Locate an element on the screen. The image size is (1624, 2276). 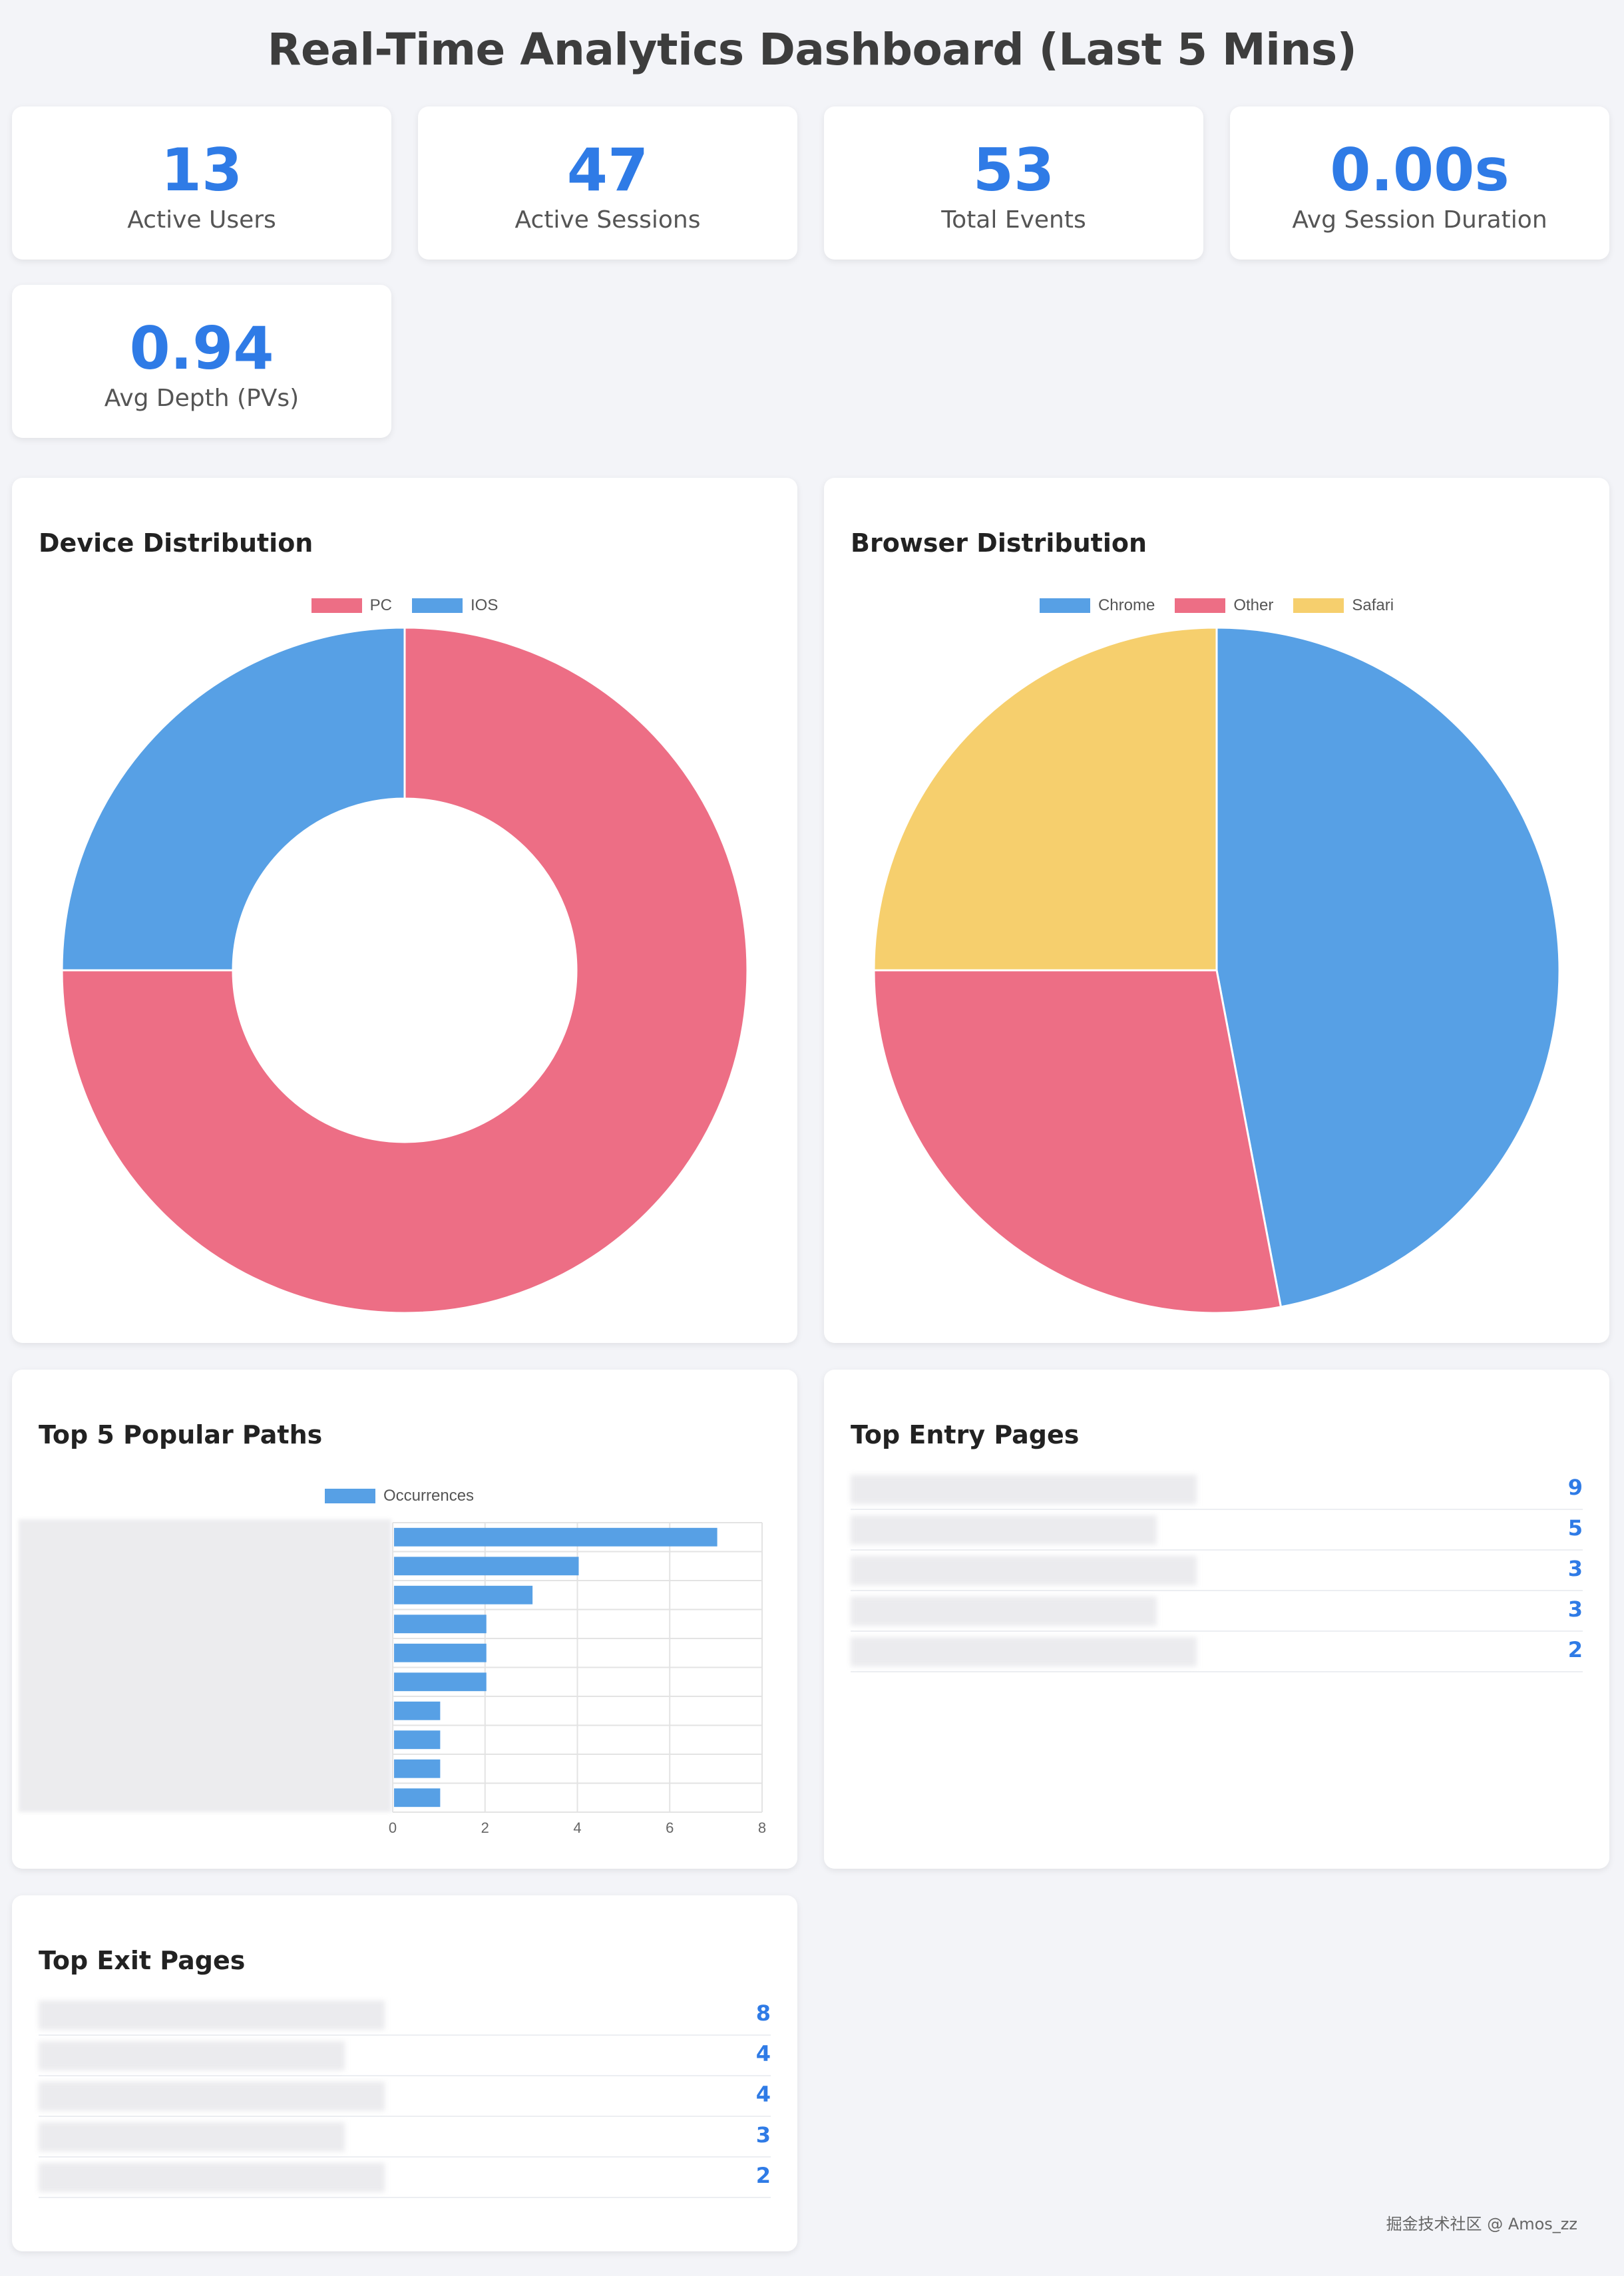
entry-page-row: 9 is located at coordinates (1217, 1489).